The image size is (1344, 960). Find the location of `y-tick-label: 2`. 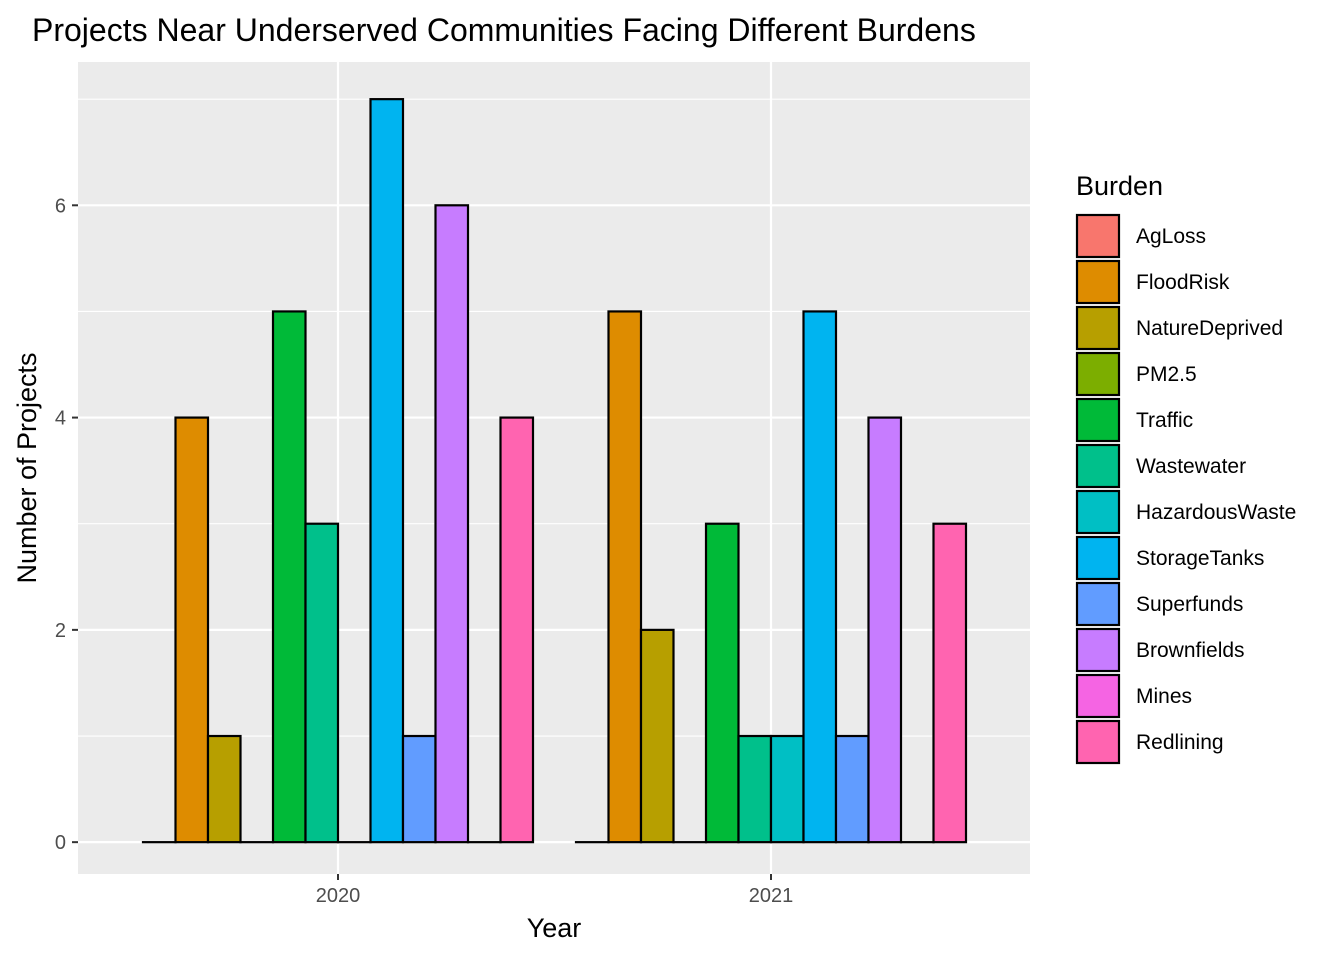

y-tick-label: 2 is located at coordinates (60, 631).